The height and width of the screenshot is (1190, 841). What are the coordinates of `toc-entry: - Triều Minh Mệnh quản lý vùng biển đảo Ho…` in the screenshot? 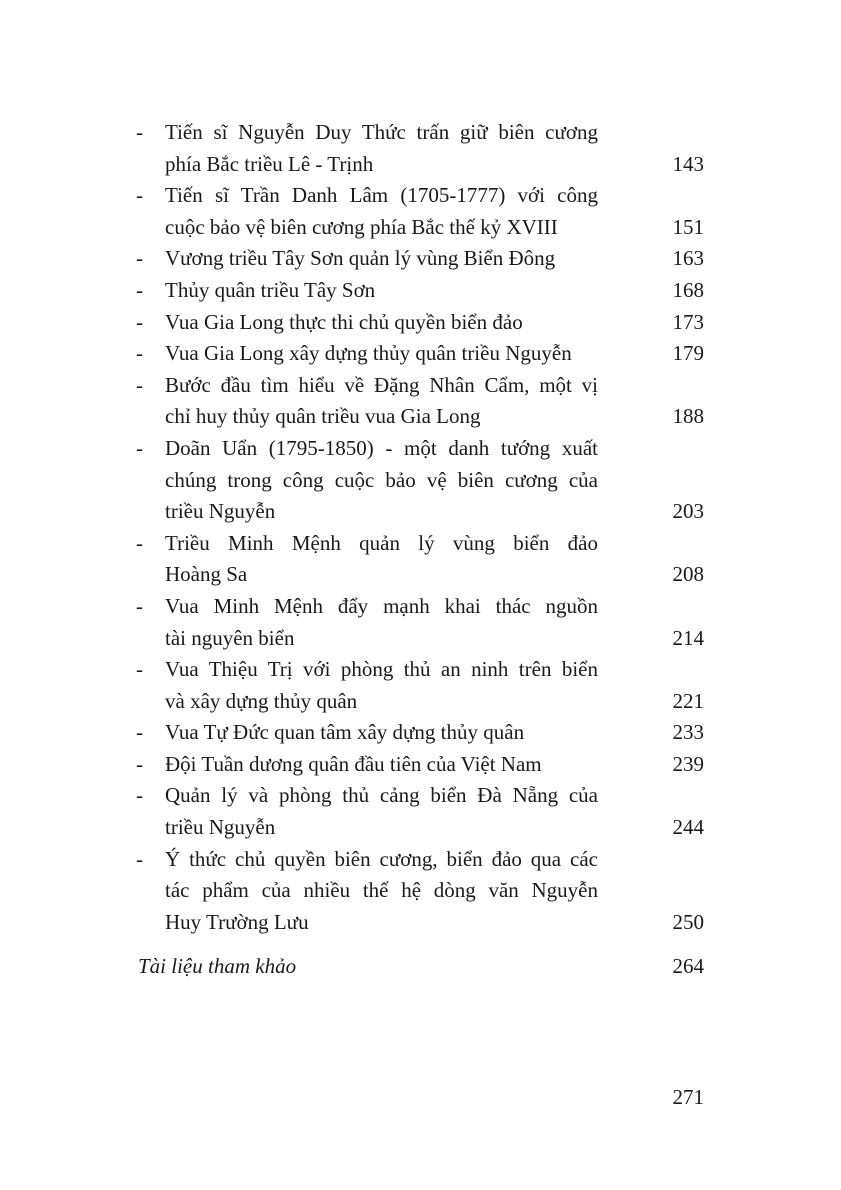 It's located at (420, 559).